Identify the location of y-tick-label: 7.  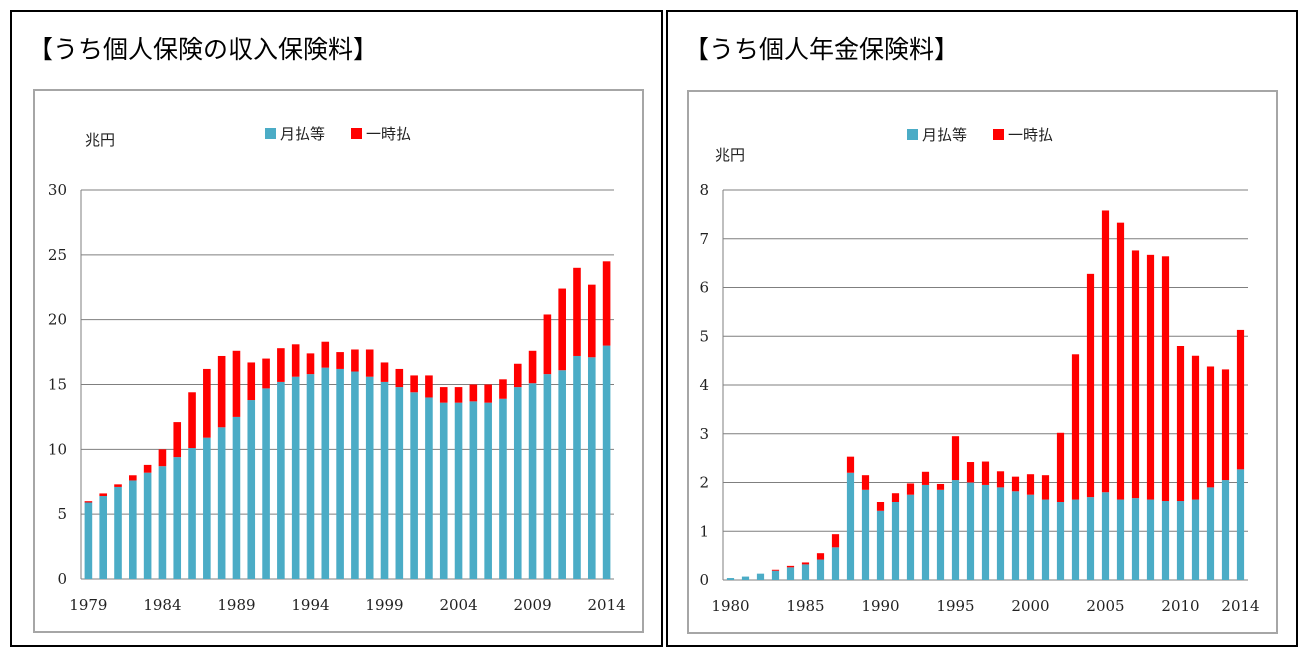
(704, 239).